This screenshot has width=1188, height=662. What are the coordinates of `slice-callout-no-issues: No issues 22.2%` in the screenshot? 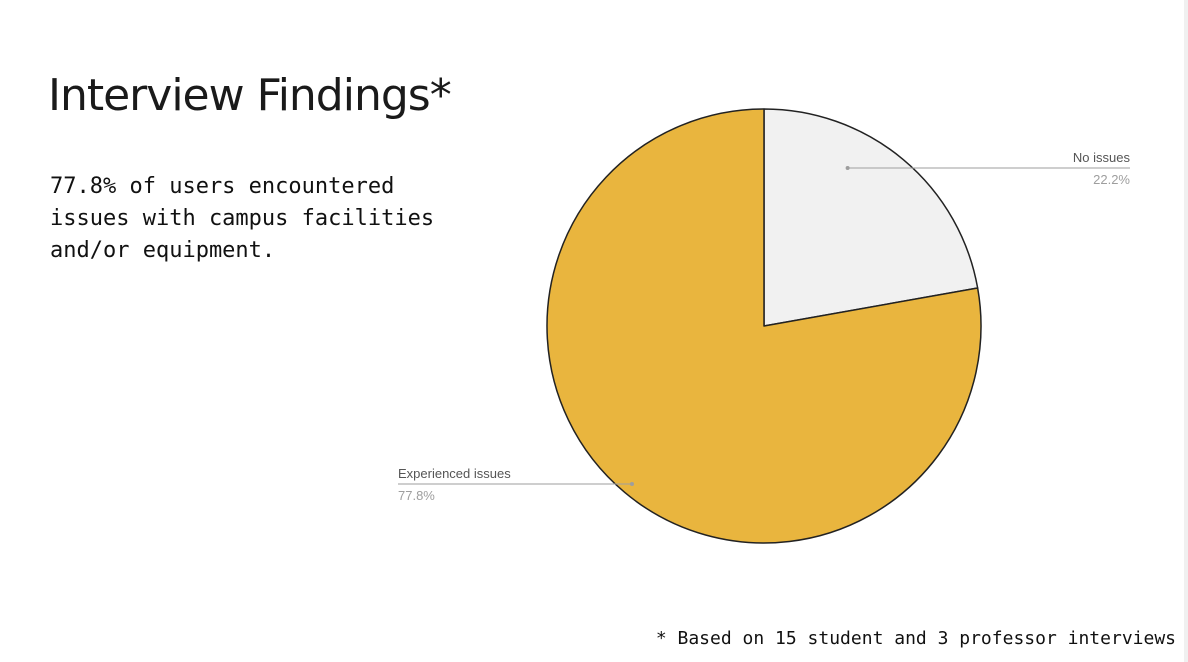 It's located at (988, 168).